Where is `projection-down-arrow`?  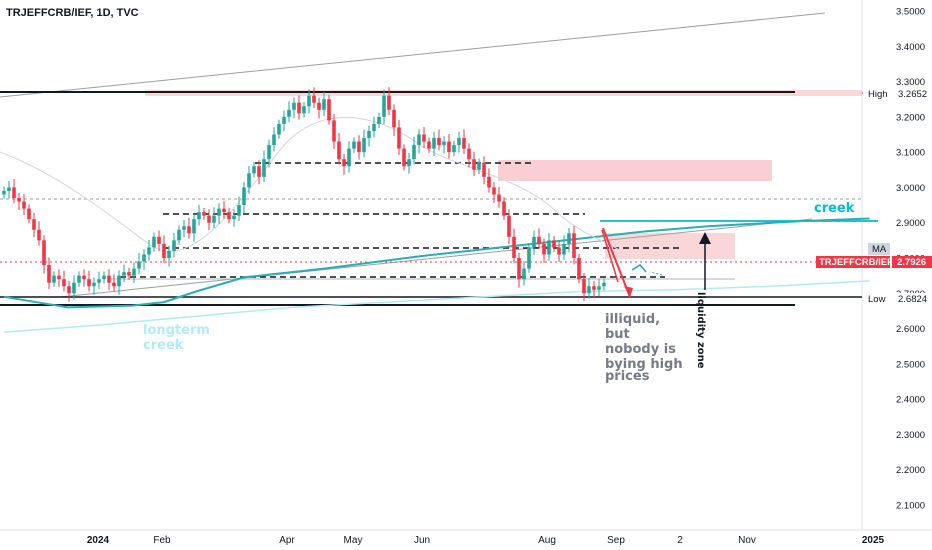 projection-down-arrow is located at coordinates (616, 262).